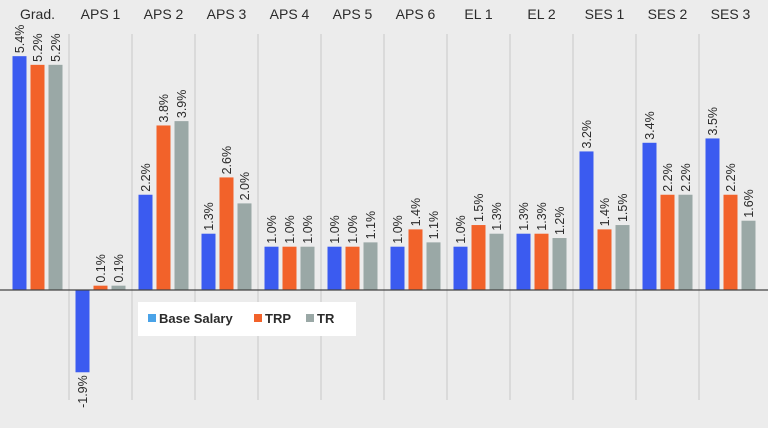 This screenshot has height=428, width=768. I want to click on value-label: 3.9%, so click(182, 104).